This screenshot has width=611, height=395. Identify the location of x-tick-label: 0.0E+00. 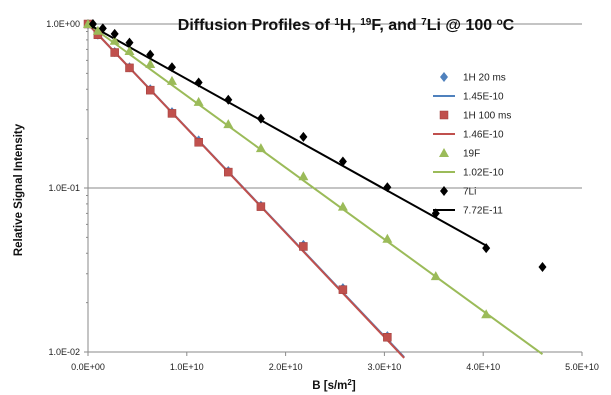
(88, 367).